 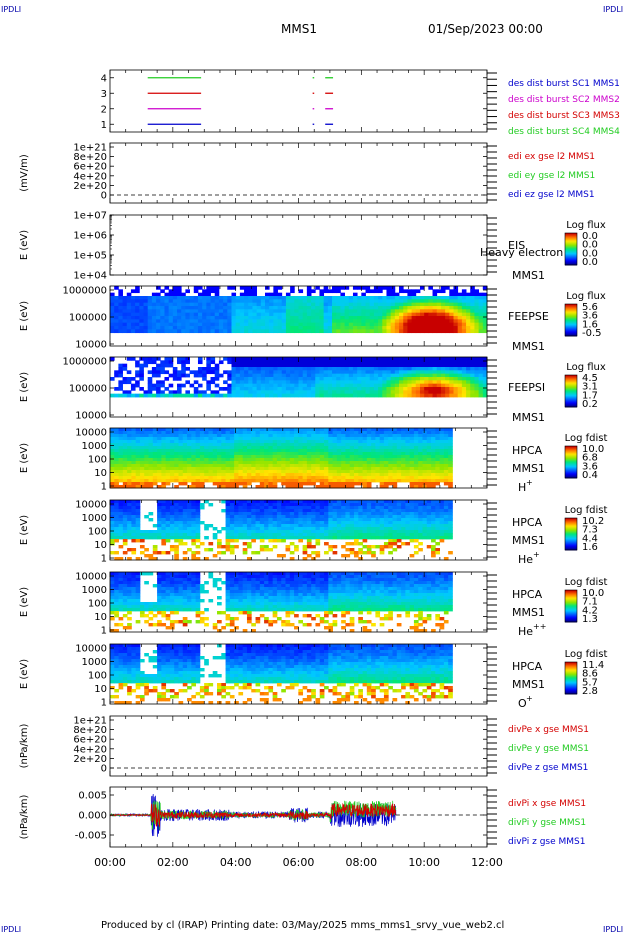 I want to click on eis-frame, so click(x=298, y=245).